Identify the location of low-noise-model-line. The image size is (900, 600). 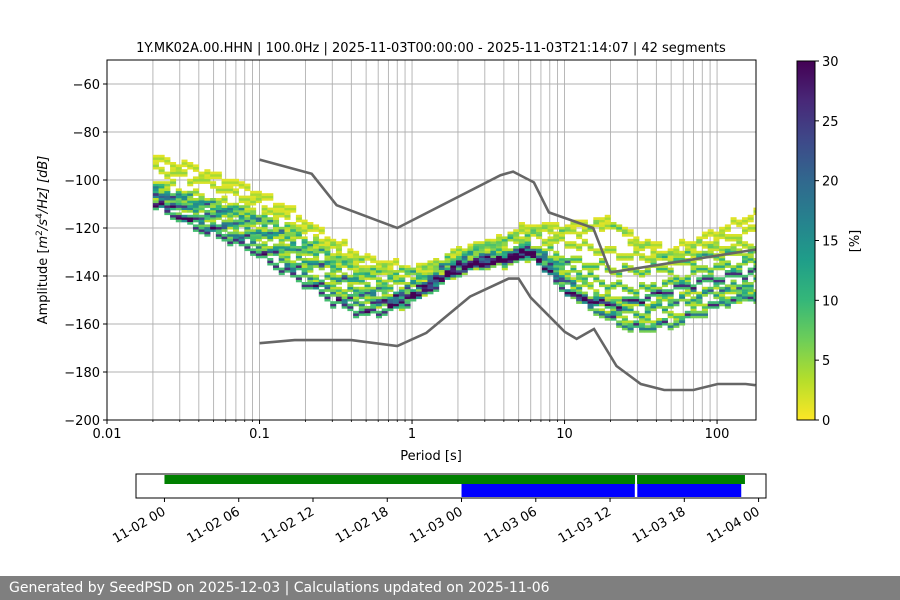
(507, 334).